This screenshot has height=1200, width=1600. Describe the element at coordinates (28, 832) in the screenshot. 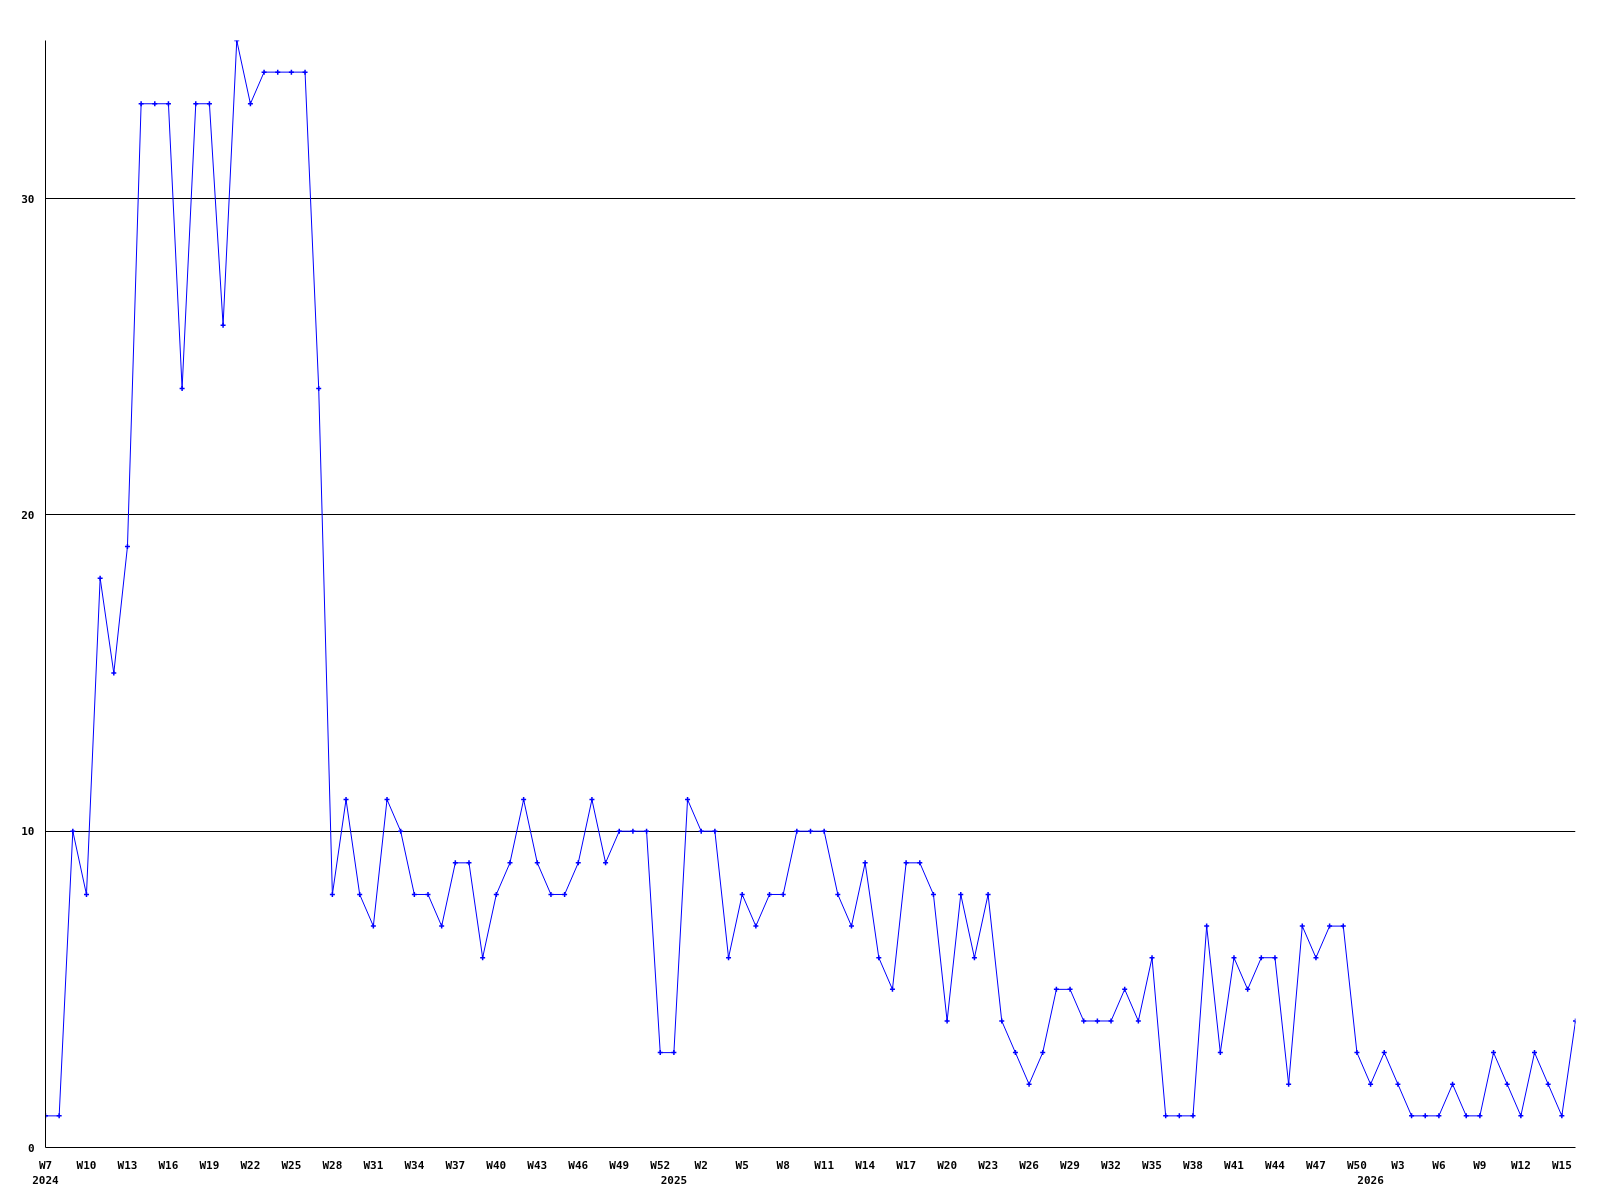

I see `y-tick-label: 10` at that location.